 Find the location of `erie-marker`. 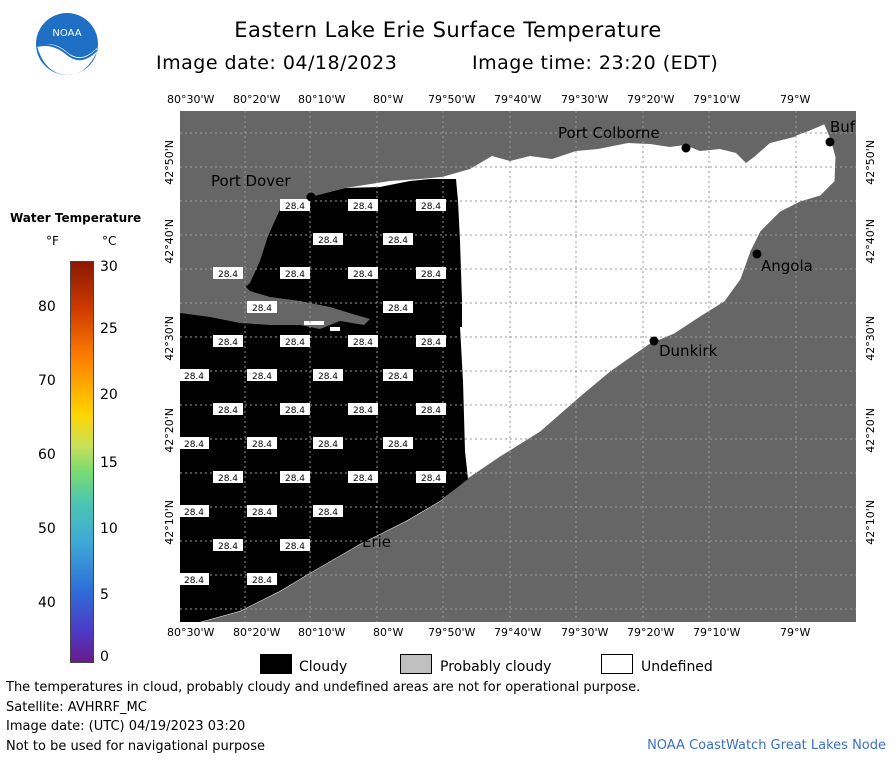

erie-marker is located at coordinates (358, 531).